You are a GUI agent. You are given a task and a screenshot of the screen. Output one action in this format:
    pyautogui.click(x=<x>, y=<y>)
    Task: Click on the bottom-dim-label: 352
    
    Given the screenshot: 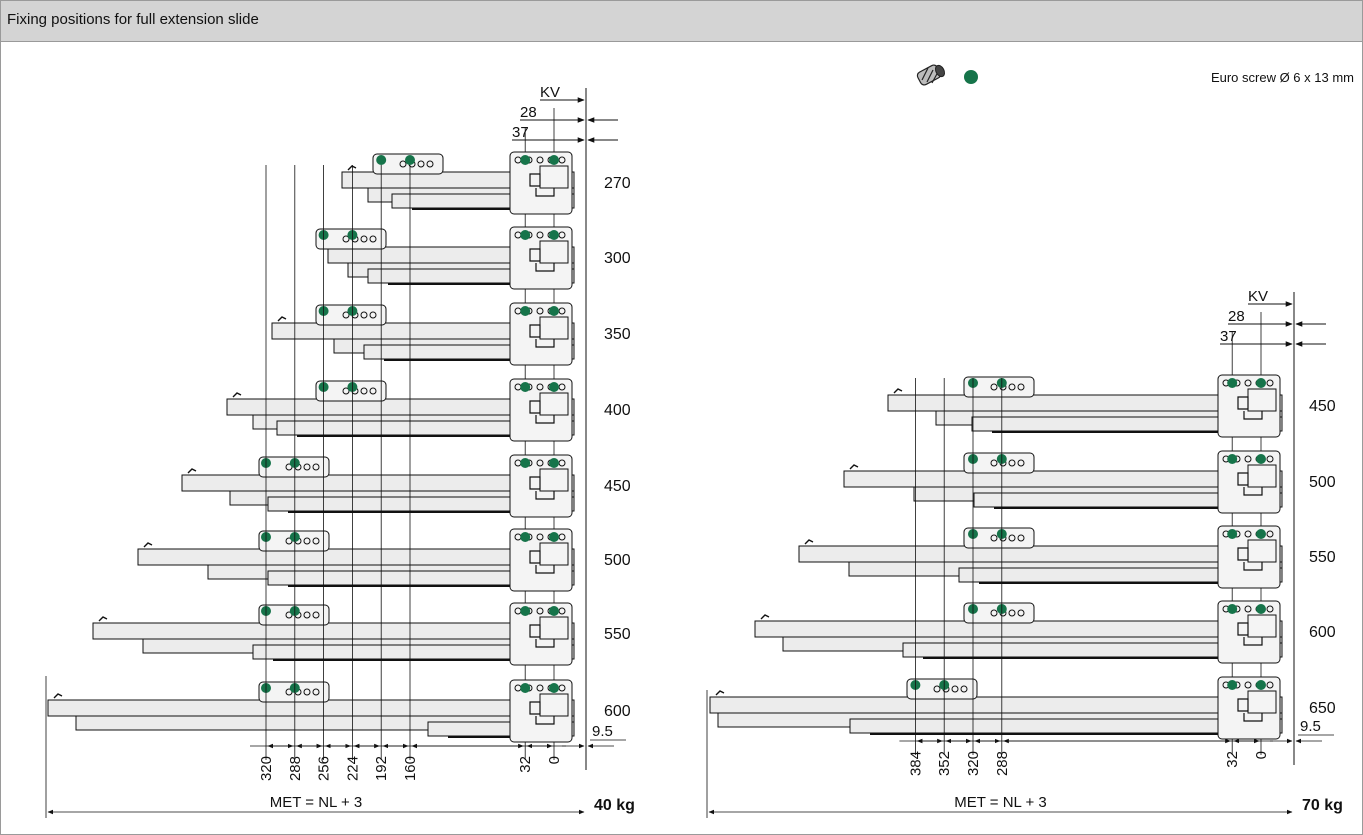 What is the action you would take?
    pyautogui.click(x=944, y=763)
    